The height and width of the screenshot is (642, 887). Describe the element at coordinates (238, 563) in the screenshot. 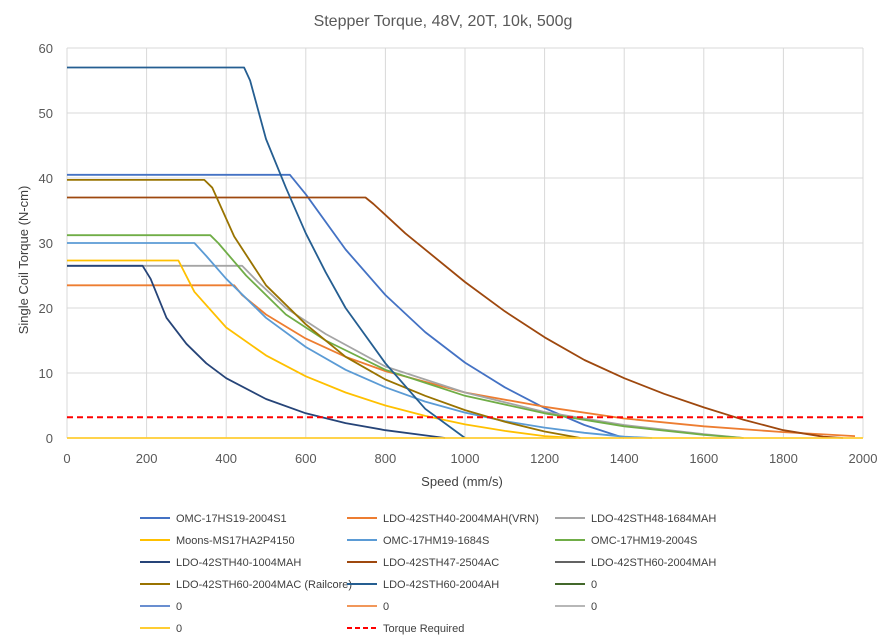

I see `legend-label: LDO-42STH40-1004MAH` at that location.